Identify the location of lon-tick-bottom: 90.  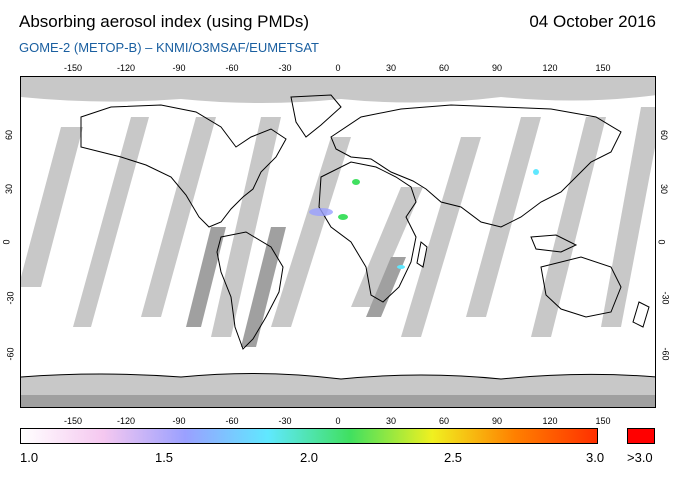
(497, 421).